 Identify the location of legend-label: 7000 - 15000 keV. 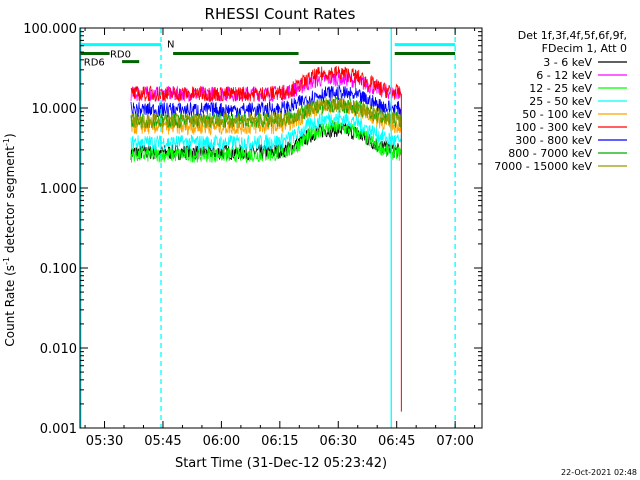
(543, 166).